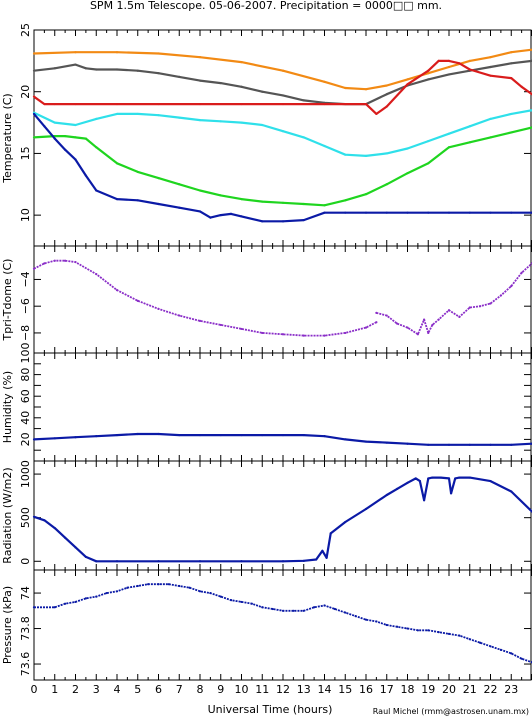  What do you see at coordinates (304, 689) in the screenshot?
I see `x-tick-label: 13` at bounding box center [304, 689].